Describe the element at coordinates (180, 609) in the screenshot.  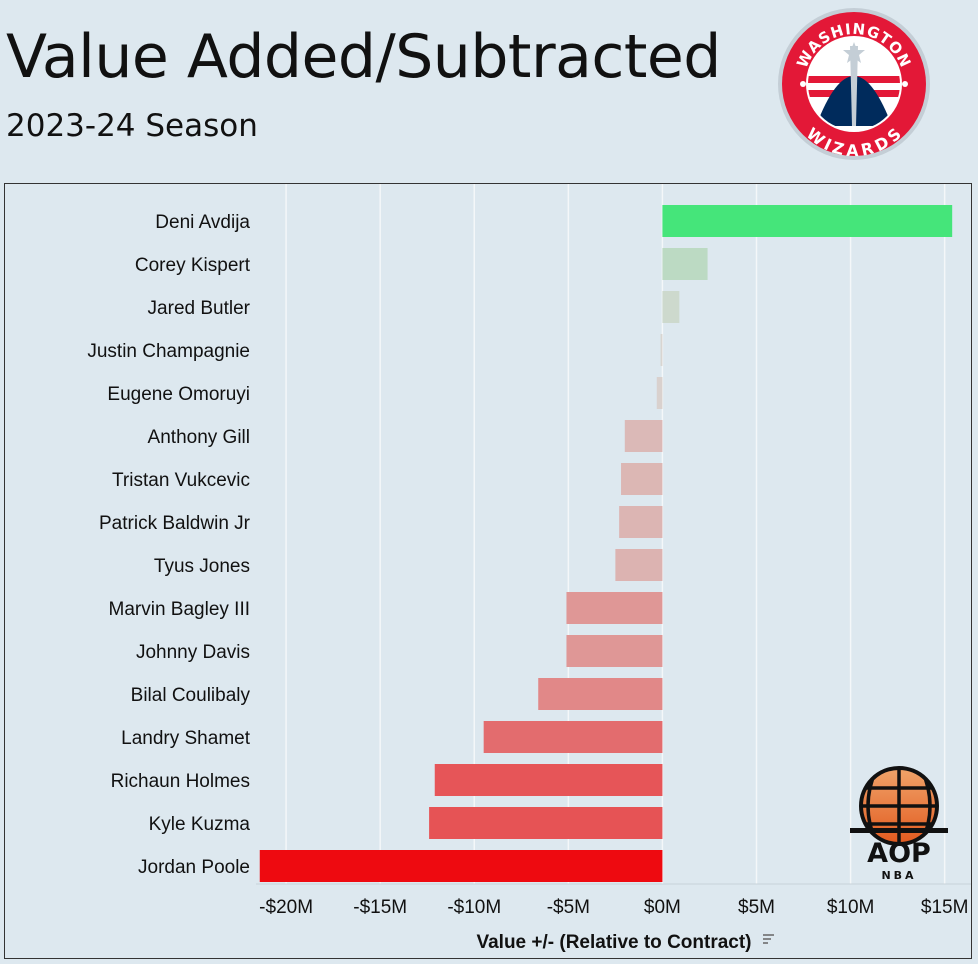
I see `category-label: Marvin Bagley III` at that location.